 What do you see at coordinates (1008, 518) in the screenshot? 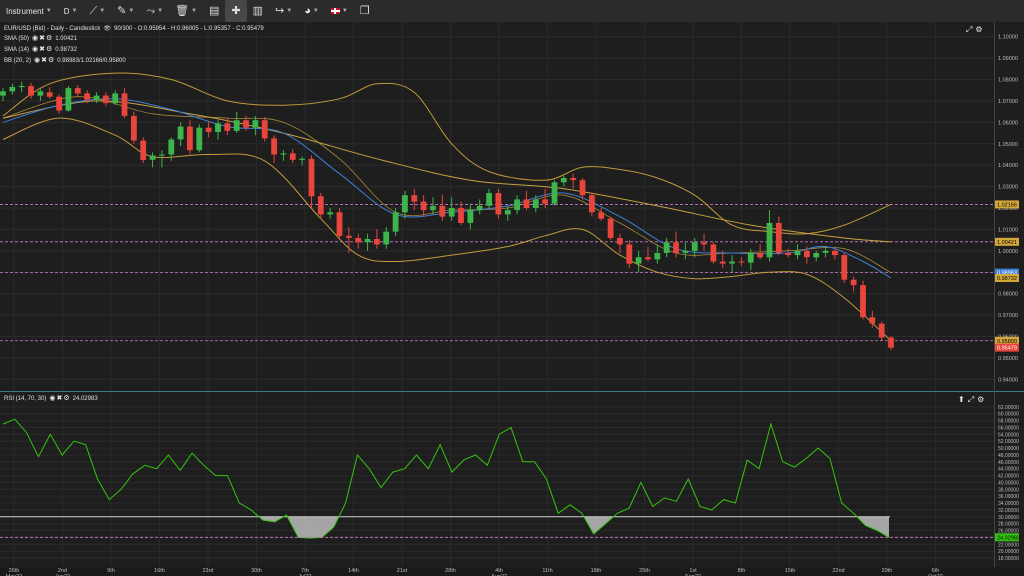
I see `rsi-tick-label: 30.00000` at bounding box center [1008, 518].